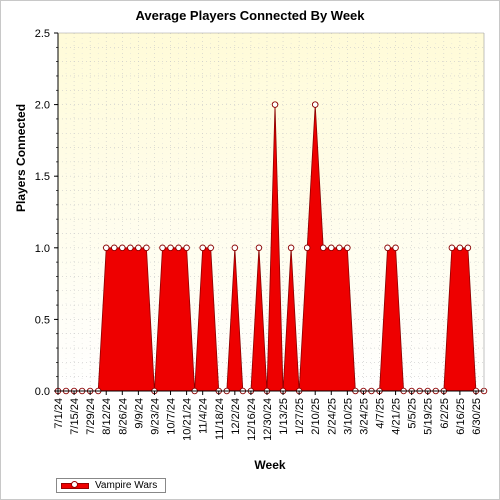  I want to click on x-tick-label: 1/13/25, so click(284, 416).